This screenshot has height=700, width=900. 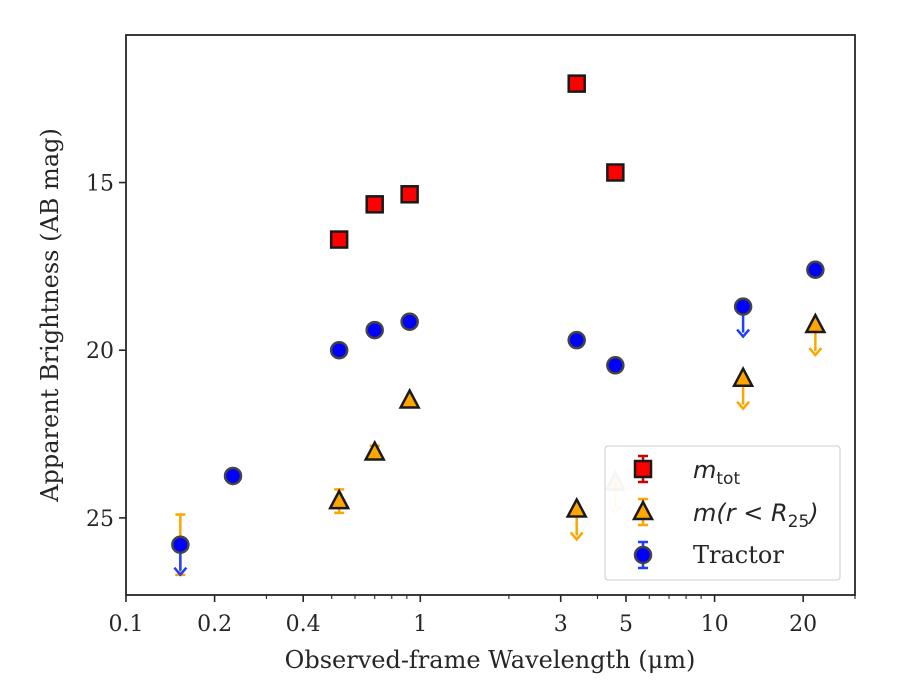 I want to click on x-tick-label: 0.4, so click(x=303, y=624).